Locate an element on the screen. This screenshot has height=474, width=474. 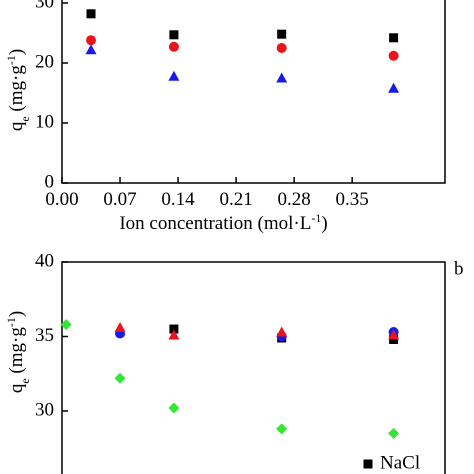
legend-label: NaCl is located at coordinates (400, 462).